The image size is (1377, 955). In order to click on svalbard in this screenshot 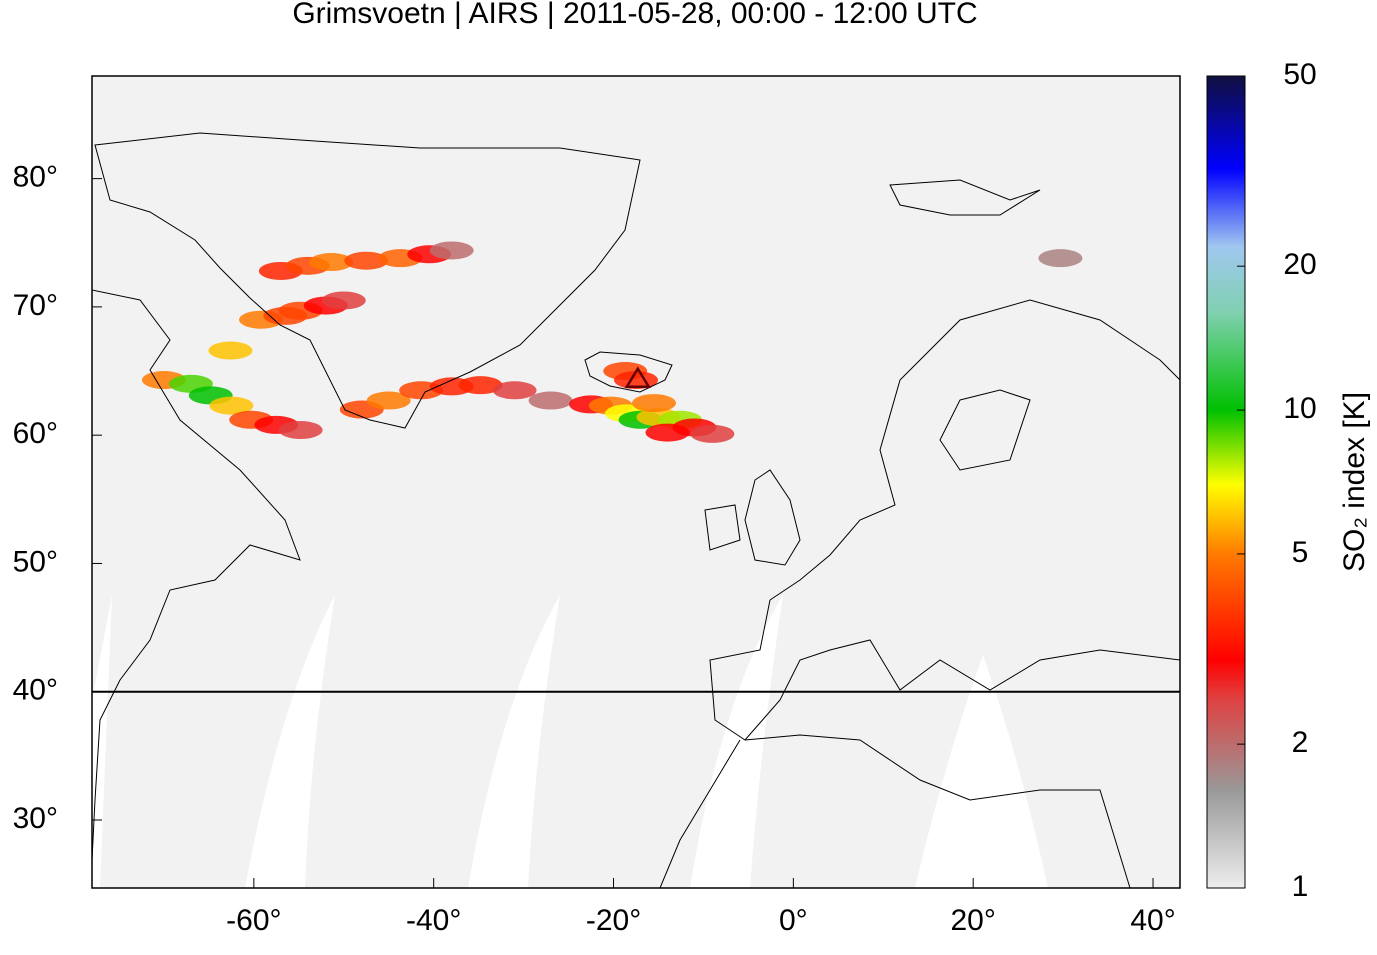, I will do `click(965, 197)`.